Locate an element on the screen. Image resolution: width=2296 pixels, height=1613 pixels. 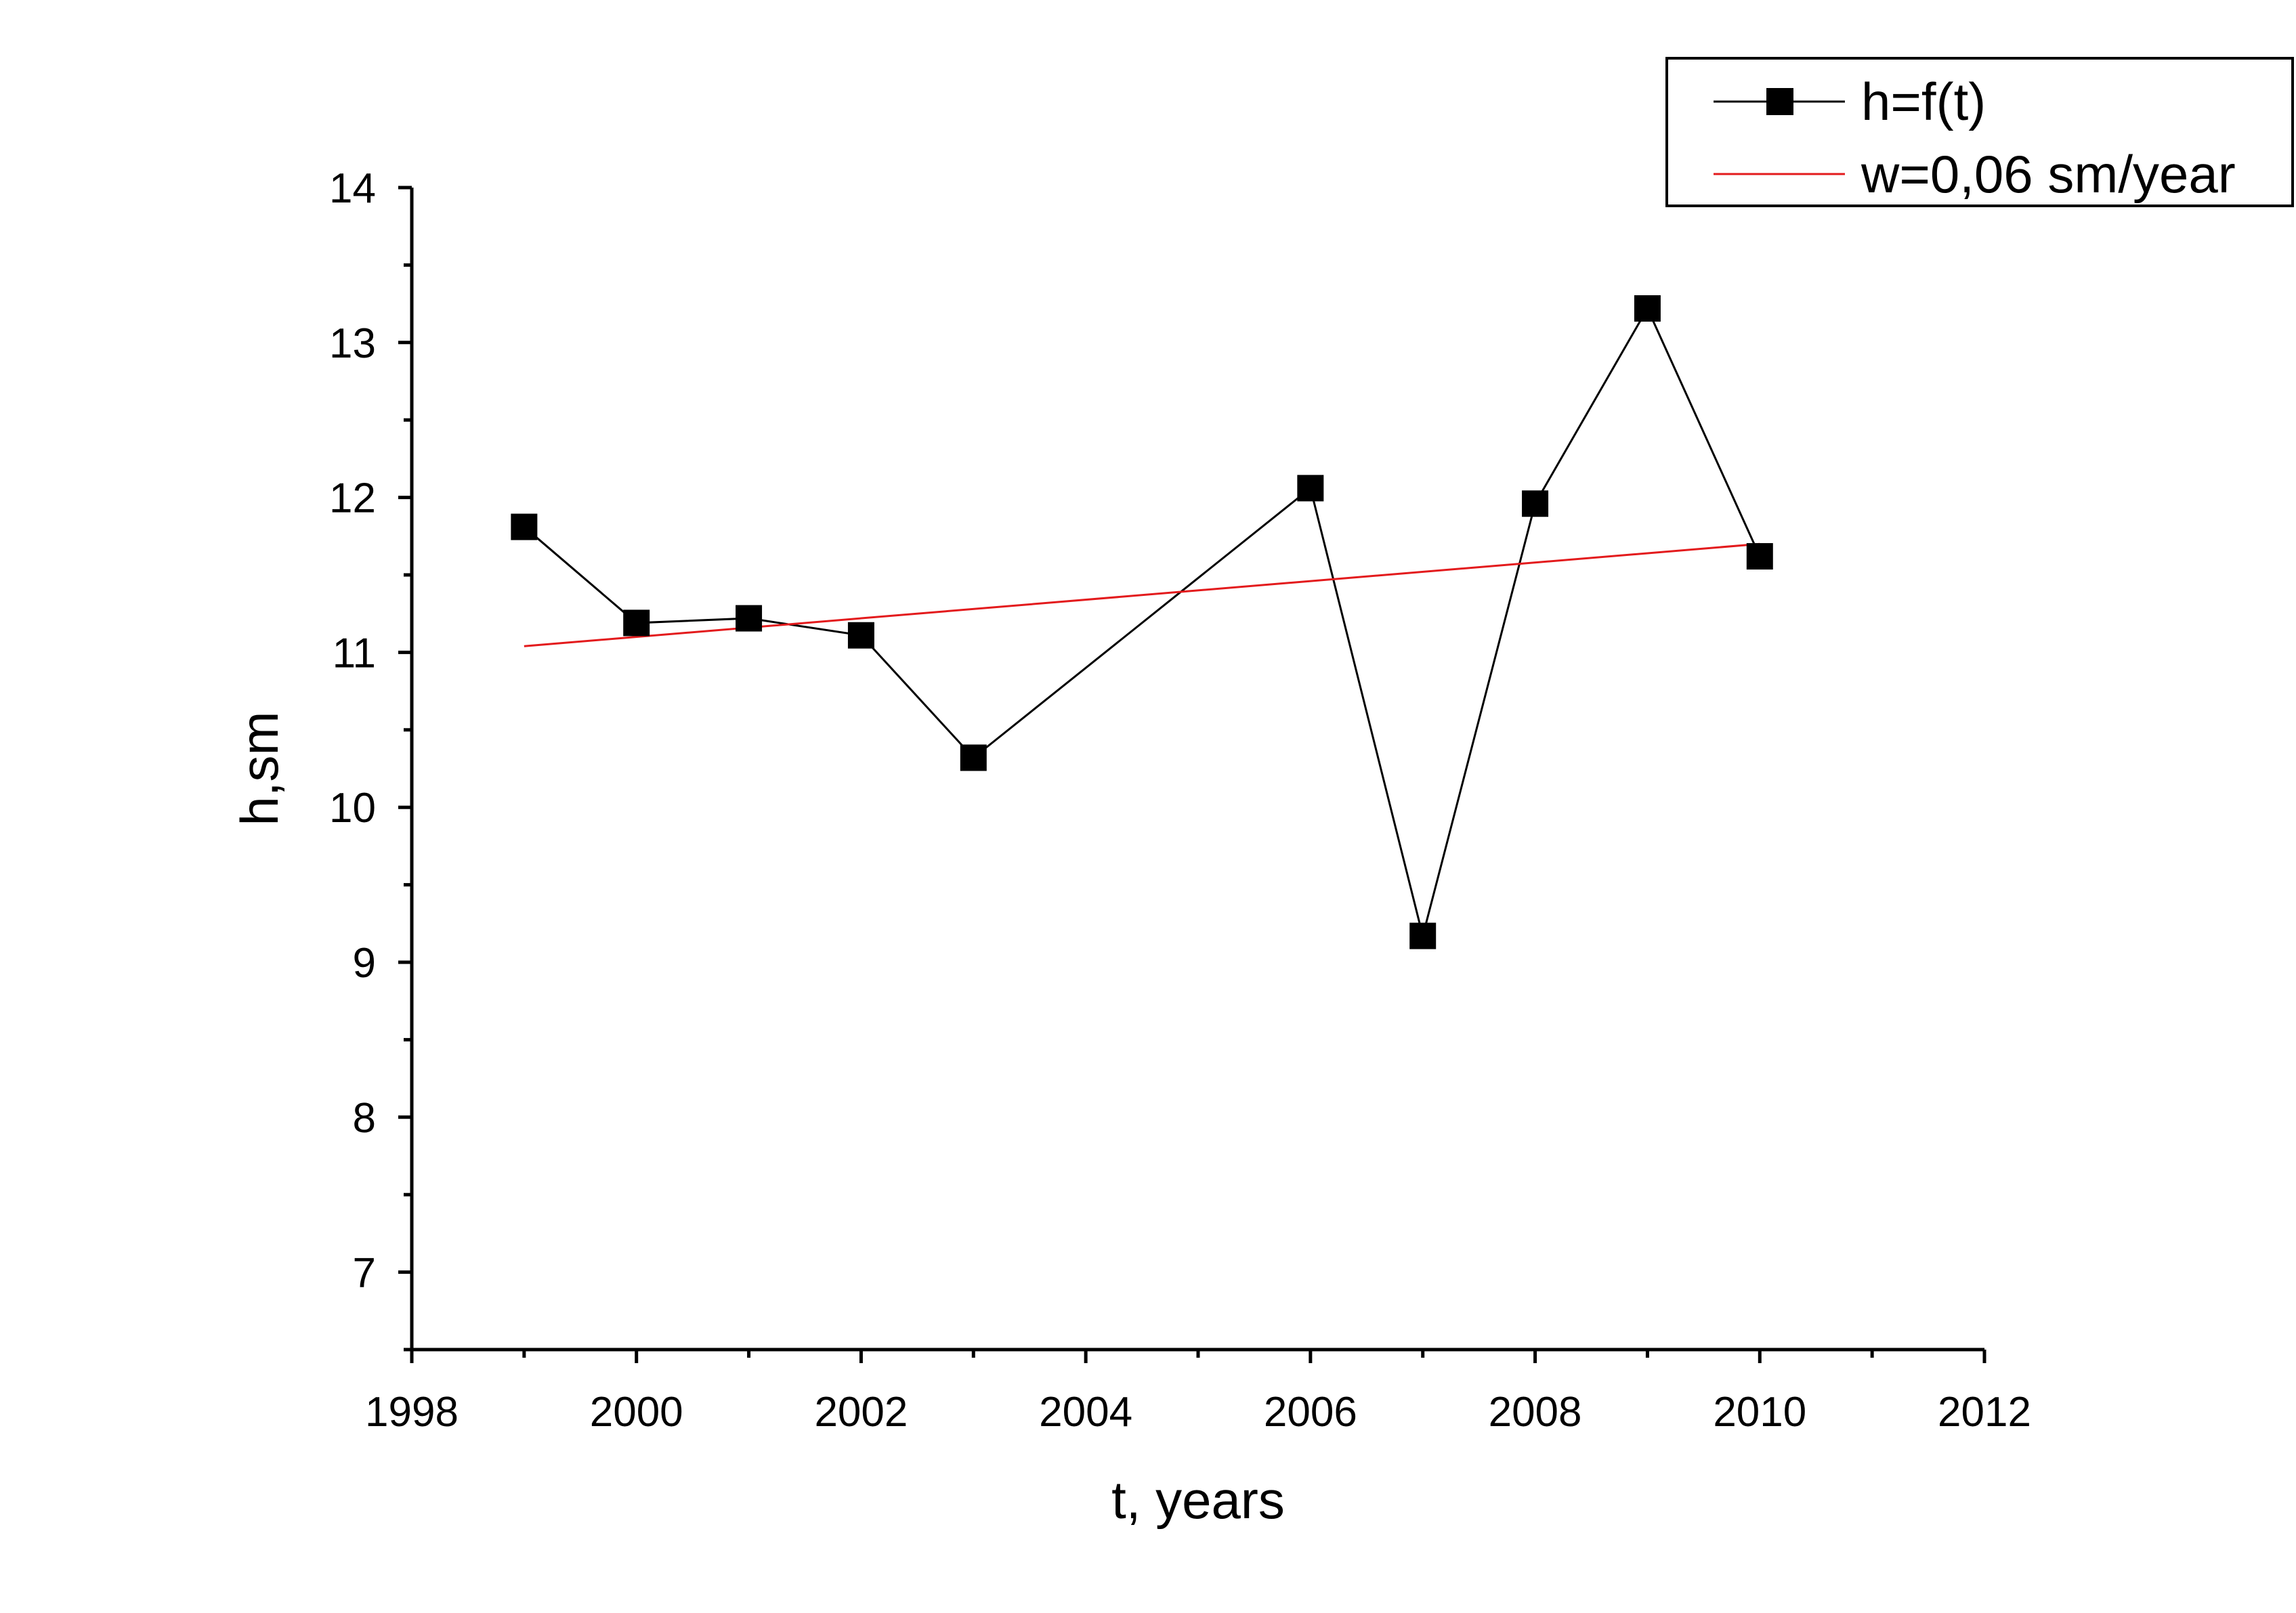
x-tick-label: 2012 is located at coordinates (1985, 1412).